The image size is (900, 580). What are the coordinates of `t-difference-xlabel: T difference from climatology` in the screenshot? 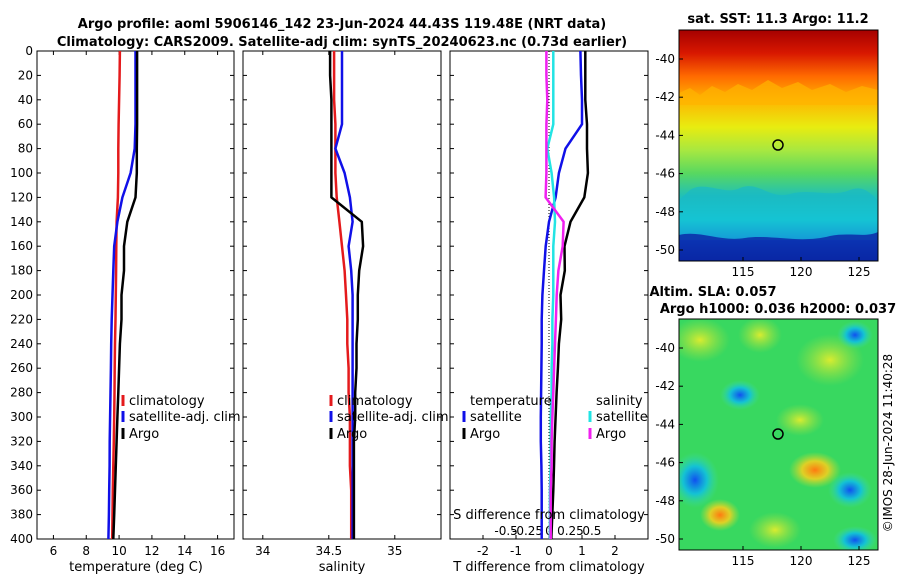 It's located at (548, 567).